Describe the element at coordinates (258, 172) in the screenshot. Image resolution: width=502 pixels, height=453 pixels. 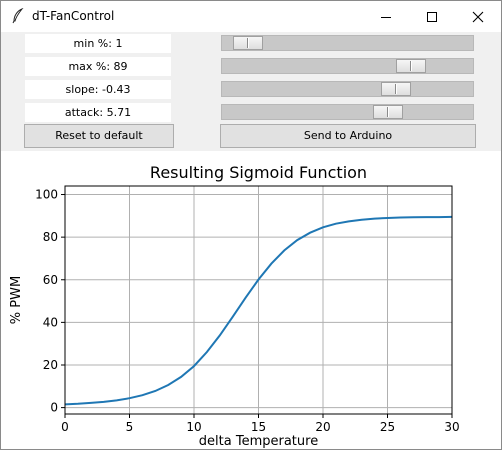
I see `chart-title: Resulting Sigmoid Function` at that location.